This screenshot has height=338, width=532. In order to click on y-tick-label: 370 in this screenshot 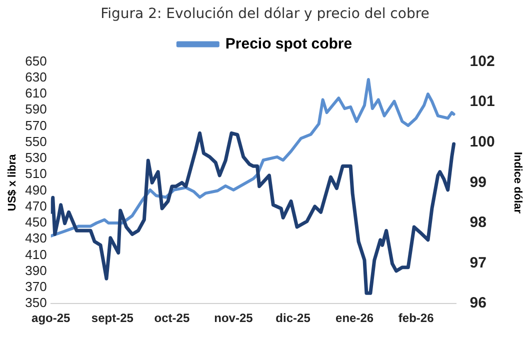, I will do `click(36, 286)`.